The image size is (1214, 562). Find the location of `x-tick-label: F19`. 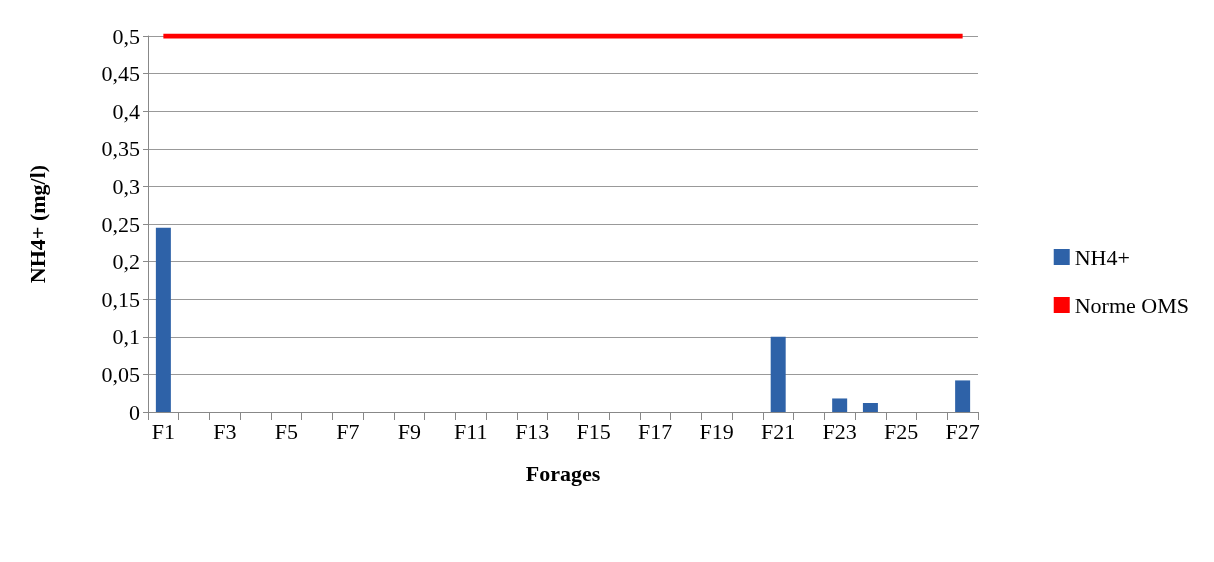

x-tick-label: F19 is located at coordinates (716, 431).